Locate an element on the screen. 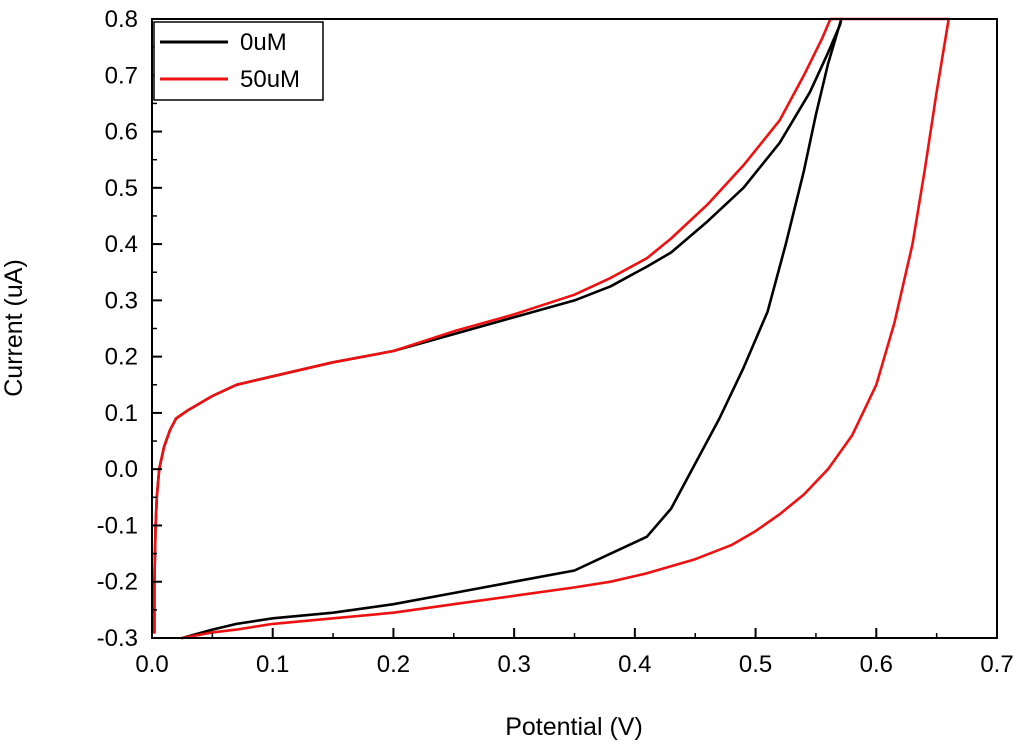 The image size is (1024, 749). y-tick-label: 0.1 is located at coordinates (121, 413).